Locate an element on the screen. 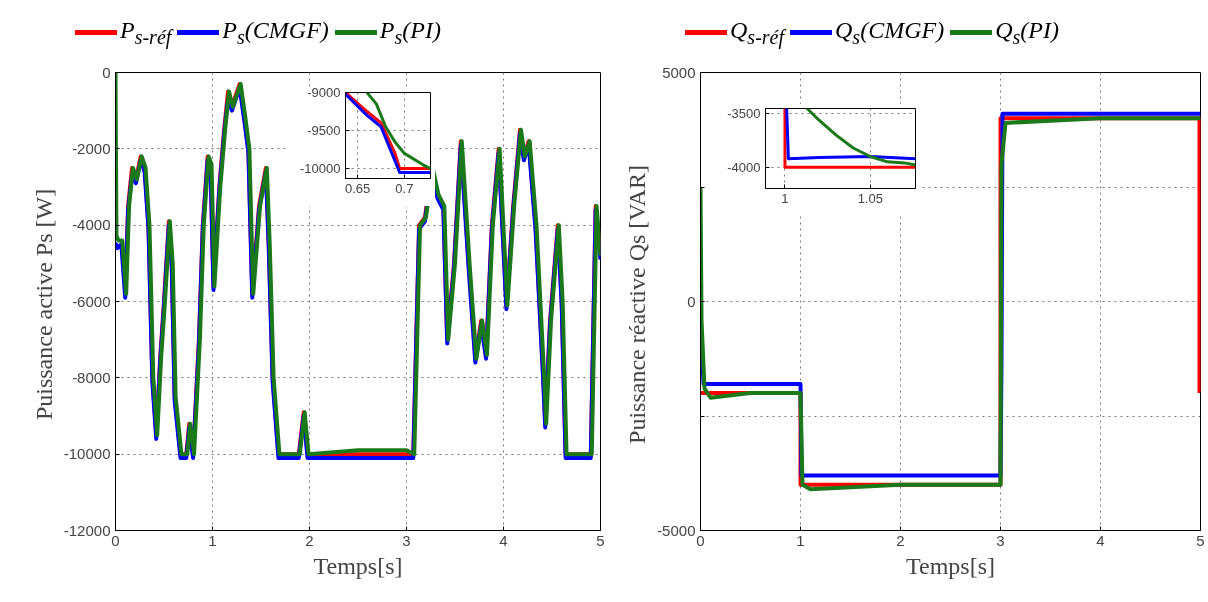 Image resolution: width=1208 pixels, height=602 pixels. x-tick-label: 0.7 is located at coordinates (404, 188).